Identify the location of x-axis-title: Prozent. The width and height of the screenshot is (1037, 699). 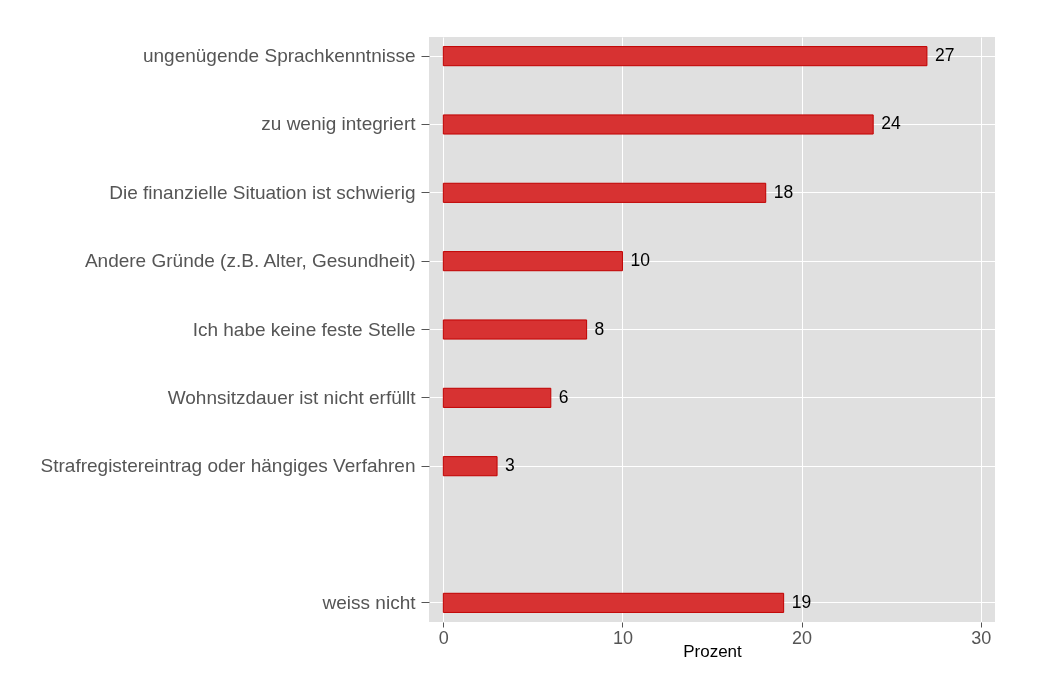
(713, 651).